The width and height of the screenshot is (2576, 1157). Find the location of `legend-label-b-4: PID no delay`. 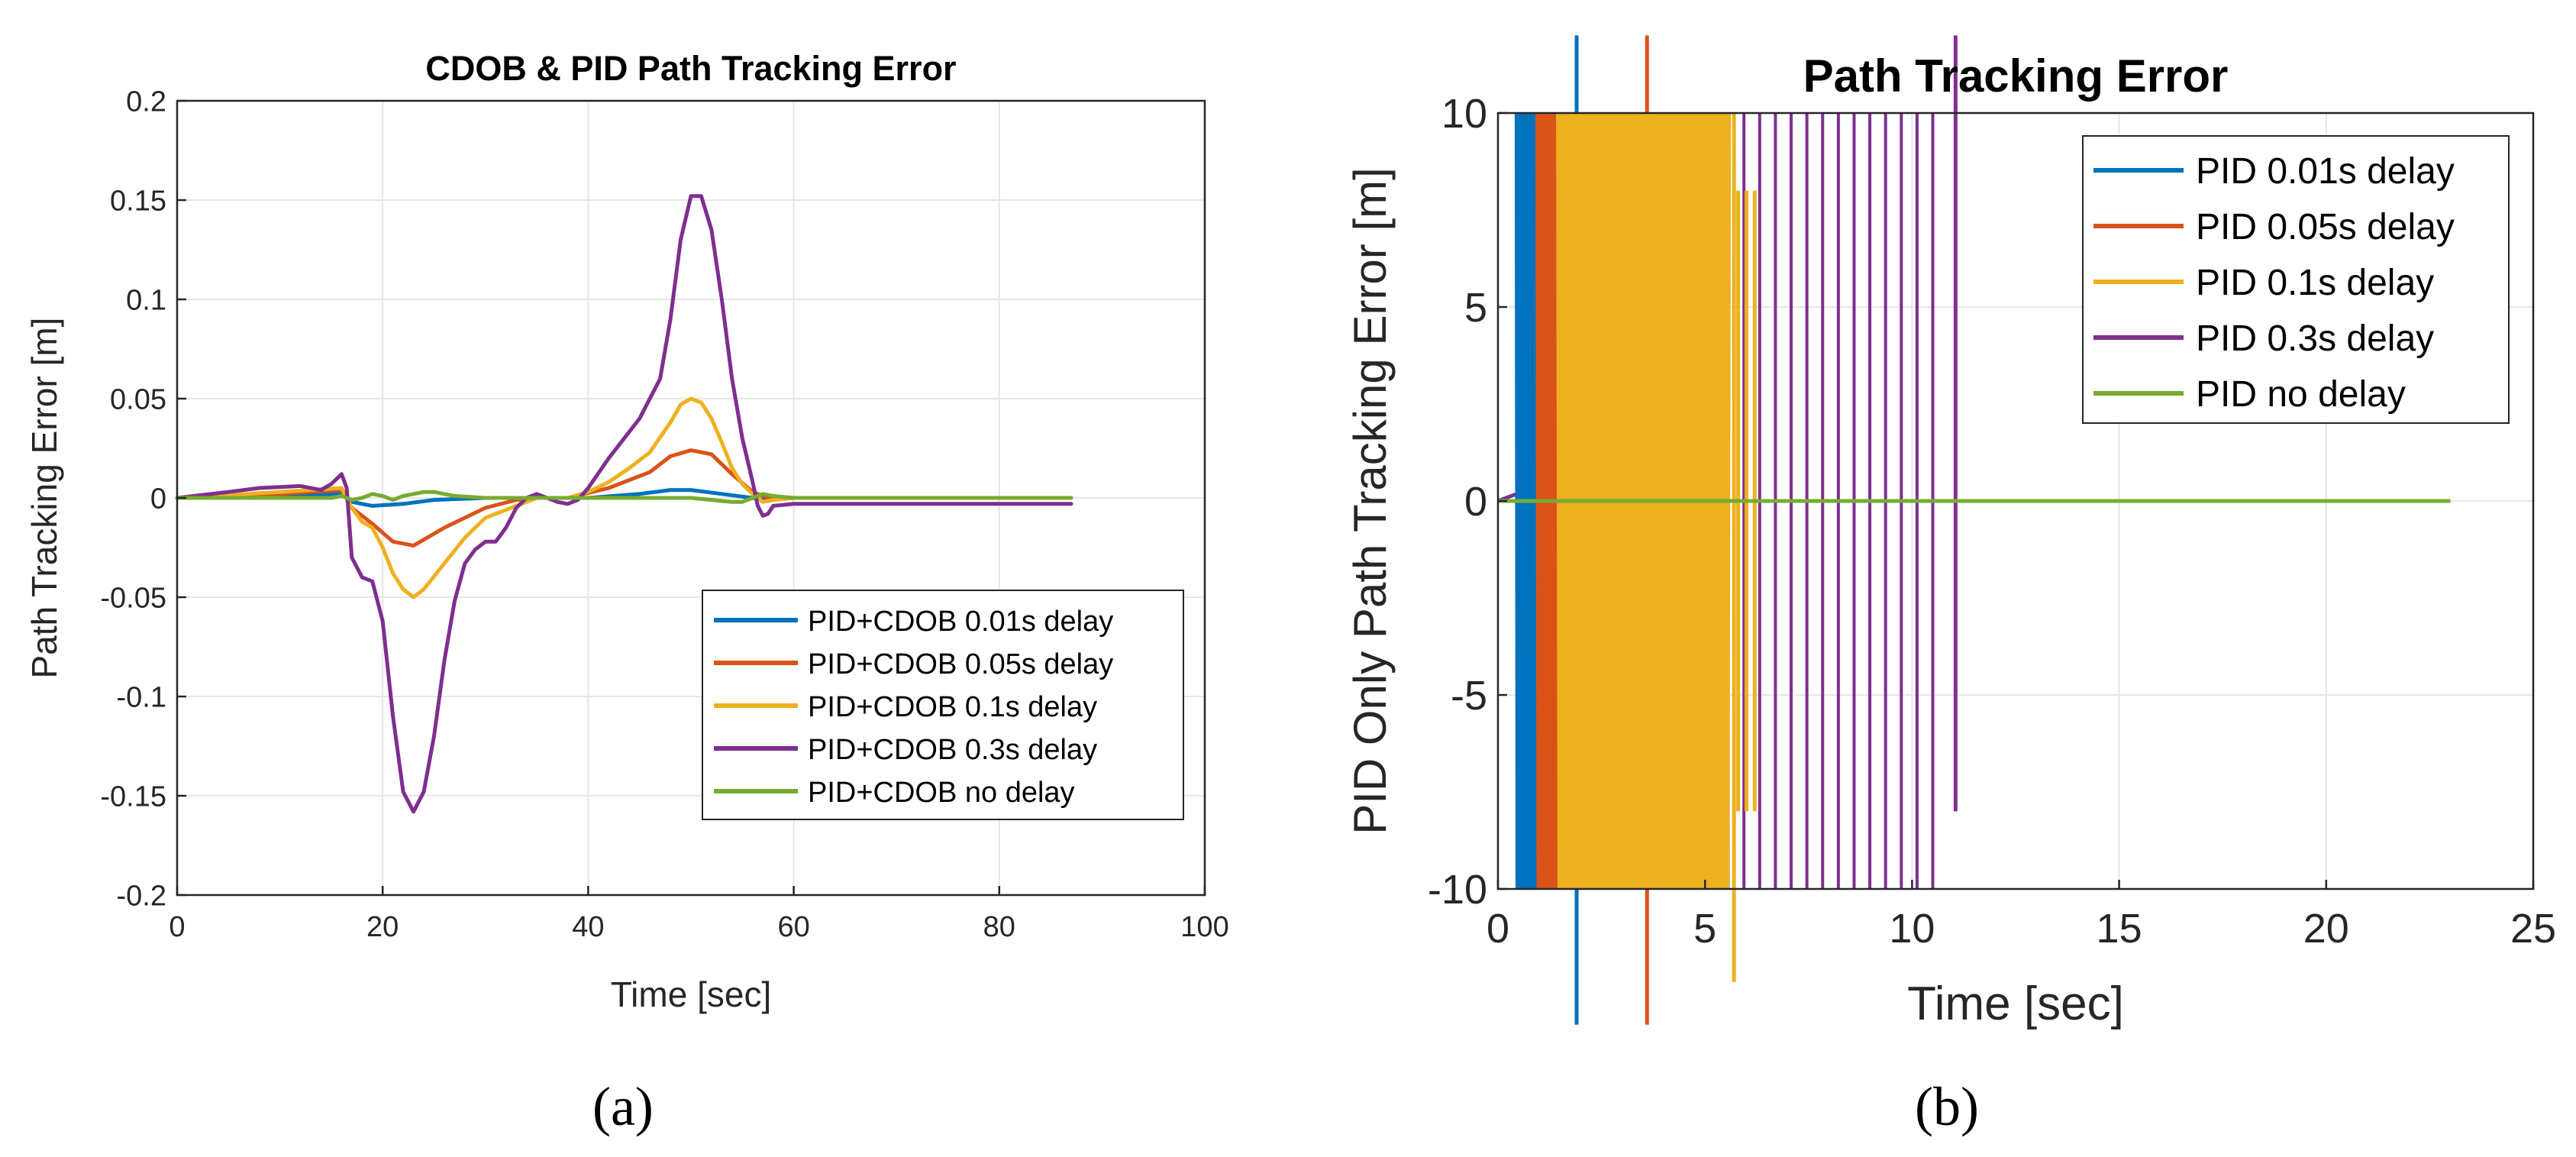

legend-label-b-4: PID no delay is located at coordinates (2301, 395).